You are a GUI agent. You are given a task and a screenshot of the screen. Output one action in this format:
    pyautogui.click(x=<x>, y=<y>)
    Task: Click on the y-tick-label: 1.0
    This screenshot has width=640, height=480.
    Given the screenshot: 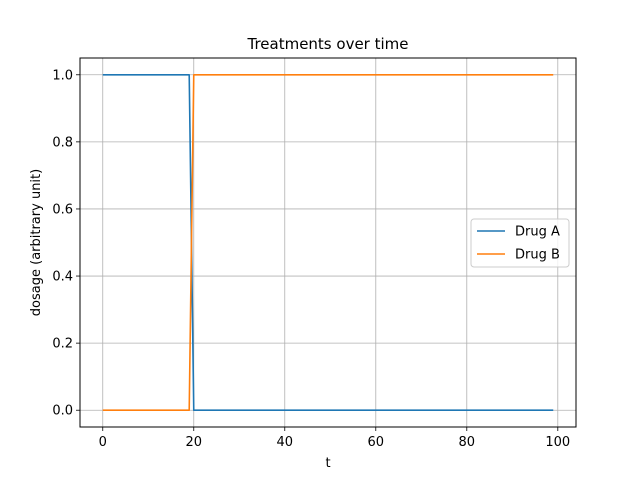 What is the action you would take?
    pyautogui.click(x=62, y=75)
    